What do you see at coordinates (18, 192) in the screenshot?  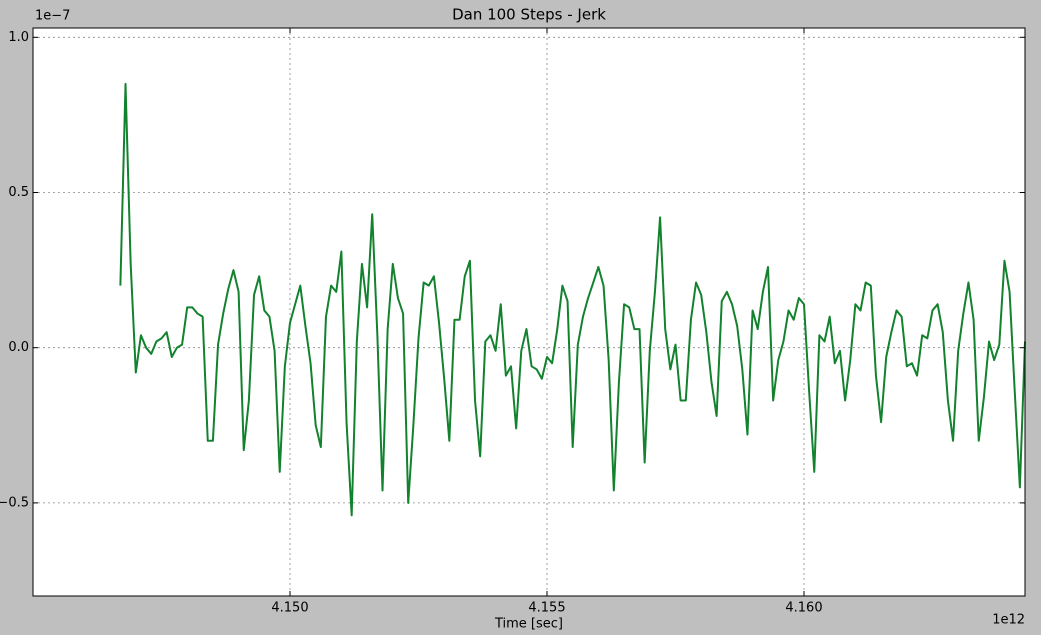 I see `y-tick-label: 0.5` at bounding box center [18, 192].